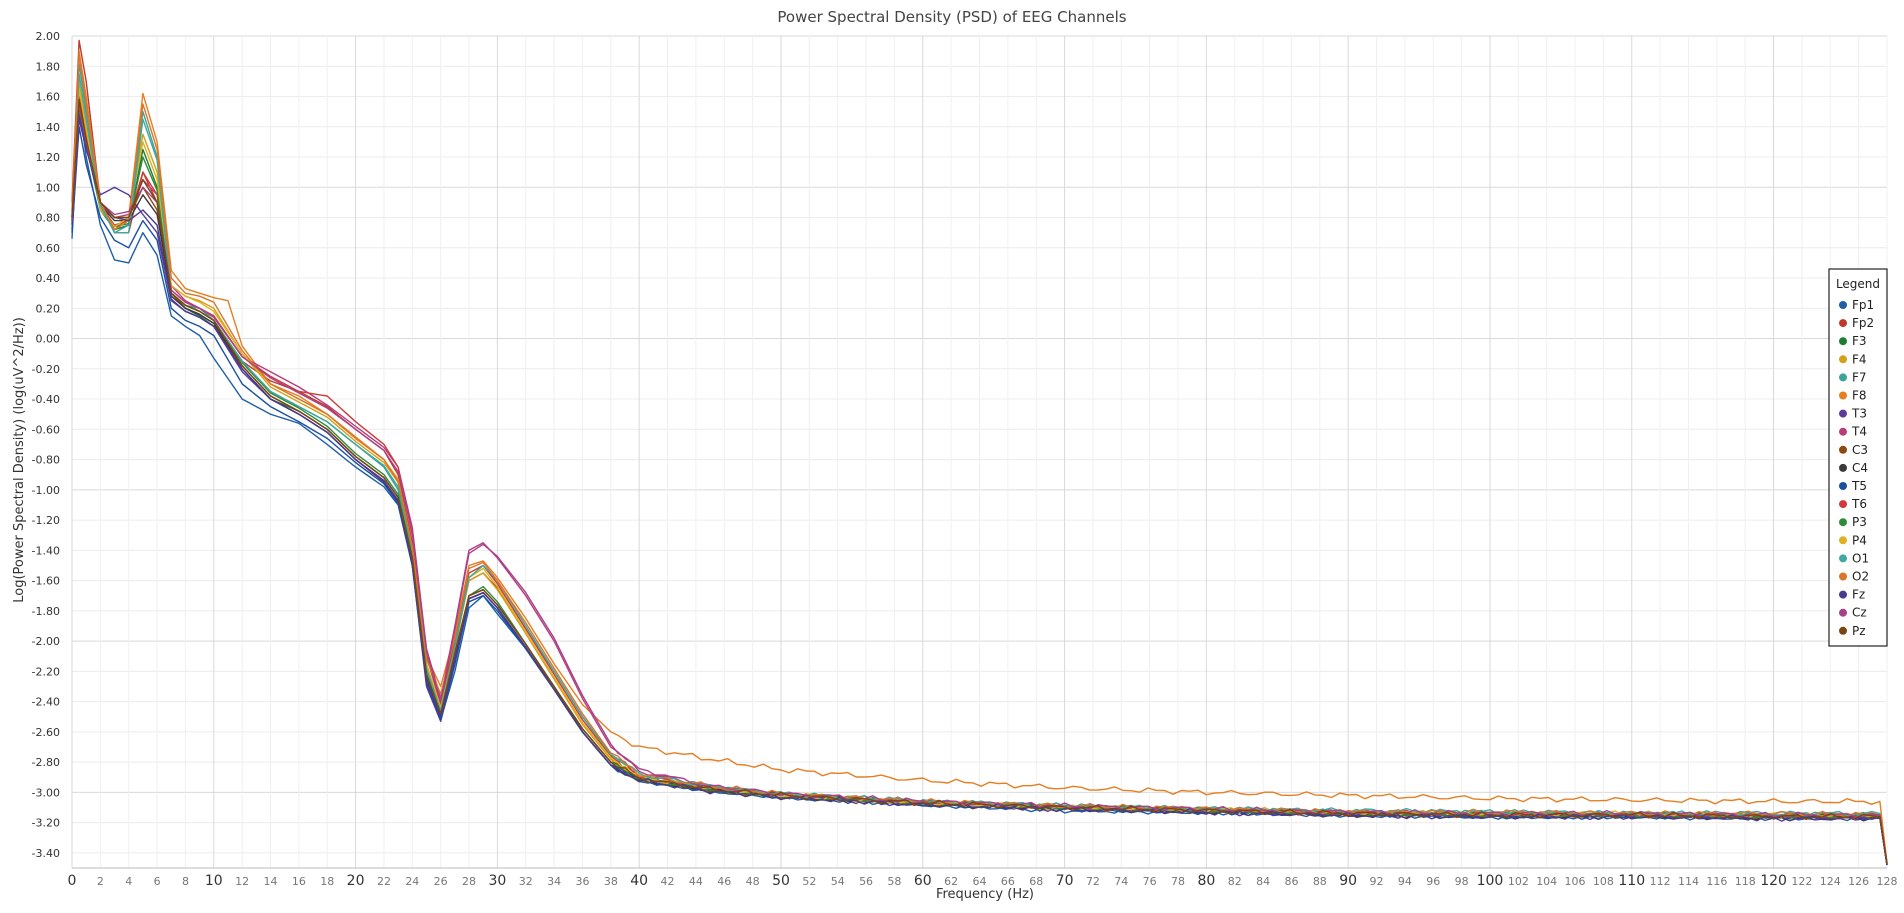 The width and height of the screenshot is (1904, 913). Describe the element at coordinates (1830, 881) in the screenshot. I see `x-tick-label: 124` at that location.